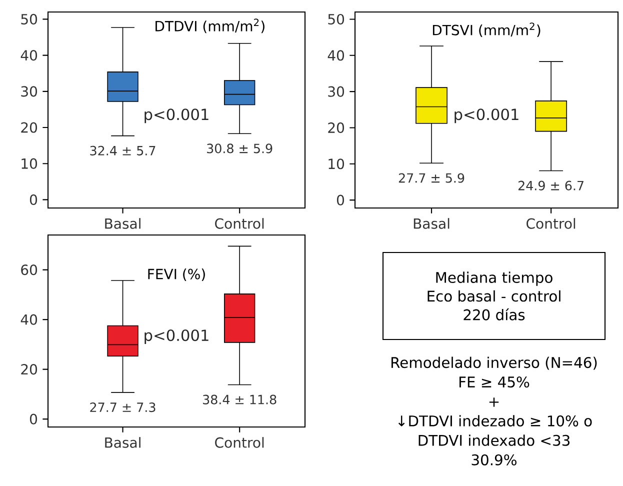 The image size is (623, 486). What do you see at coordinates (495, 420) in the screenshot?
I see `text: ↓DTDVI indezado ≥ 10% o` at bounding box center [495, 420].